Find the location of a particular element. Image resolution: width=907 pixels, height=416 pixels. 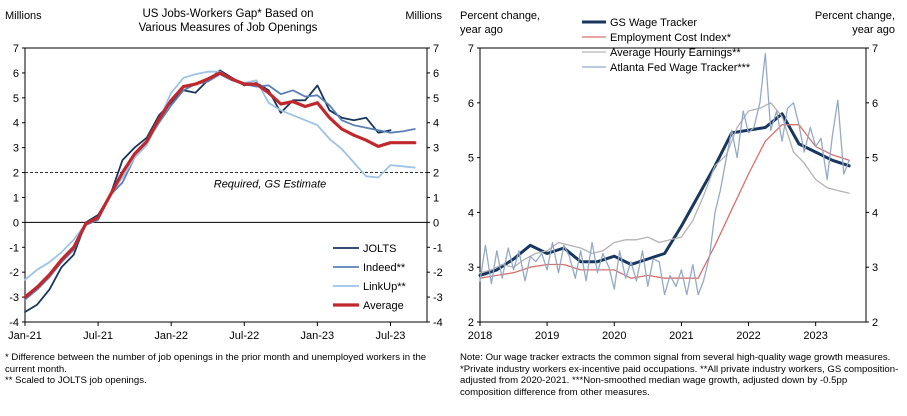

y-tick-label-right: -1 is located at coordinates (438, 248).